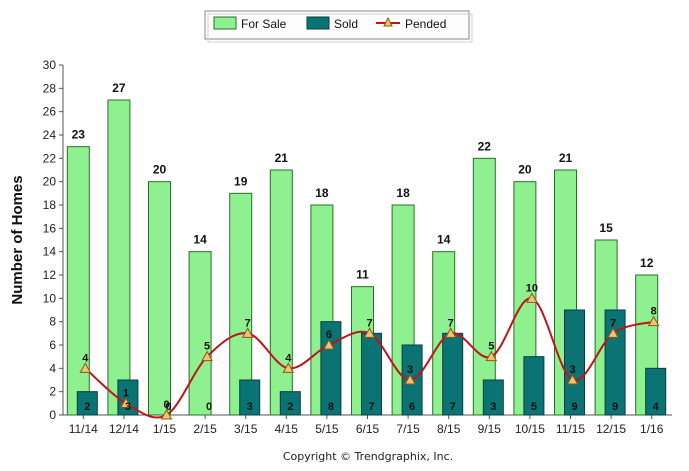 The height and width of the screenshot is (471, 689). What do you see at coordinates (652, 429) in the screenshot?
I see `x-tick-label: 1/16` at bounding box center [652, 429].